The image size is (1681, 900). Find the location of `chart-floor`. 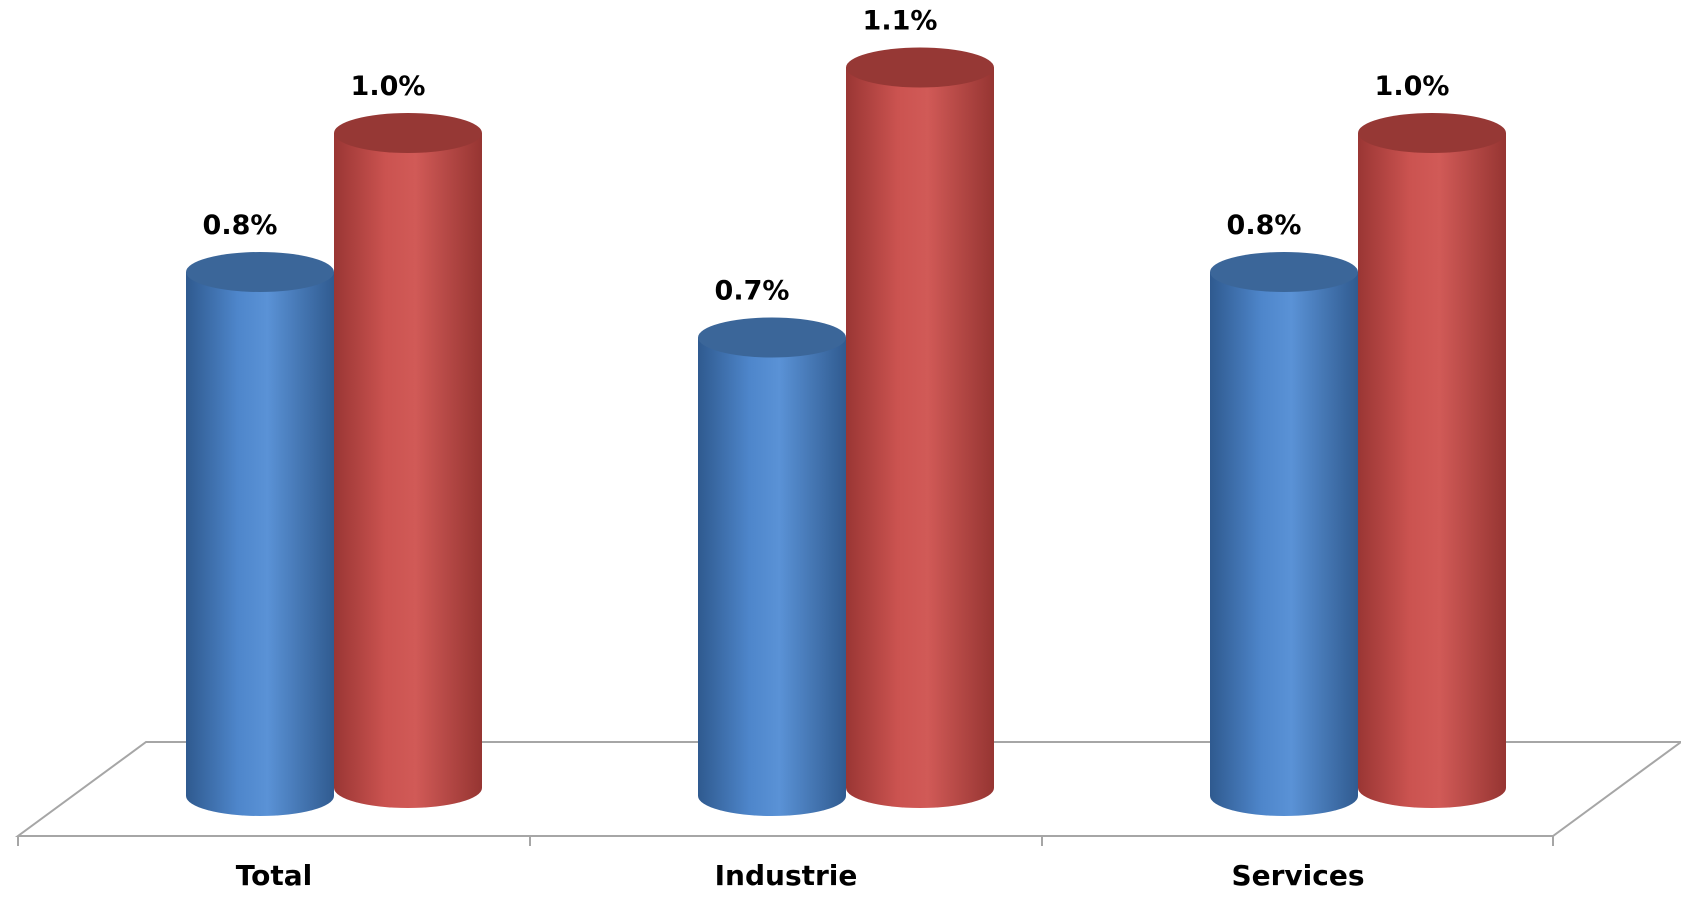

chart-floor is located at coordinates (847, 793).